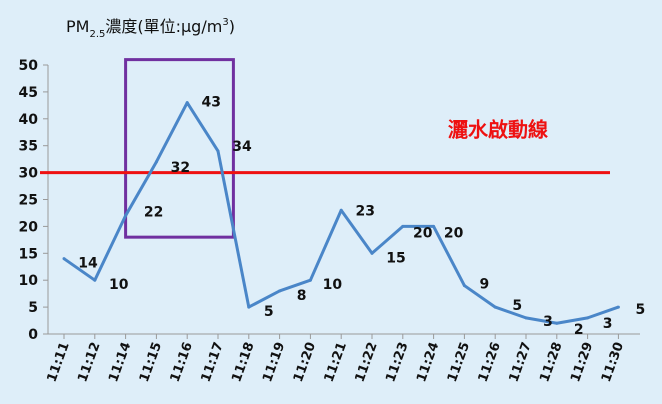 The image size is (662, 404). I want to click on title-unit: 濃度(單位:μg/m, so click(163, 26).